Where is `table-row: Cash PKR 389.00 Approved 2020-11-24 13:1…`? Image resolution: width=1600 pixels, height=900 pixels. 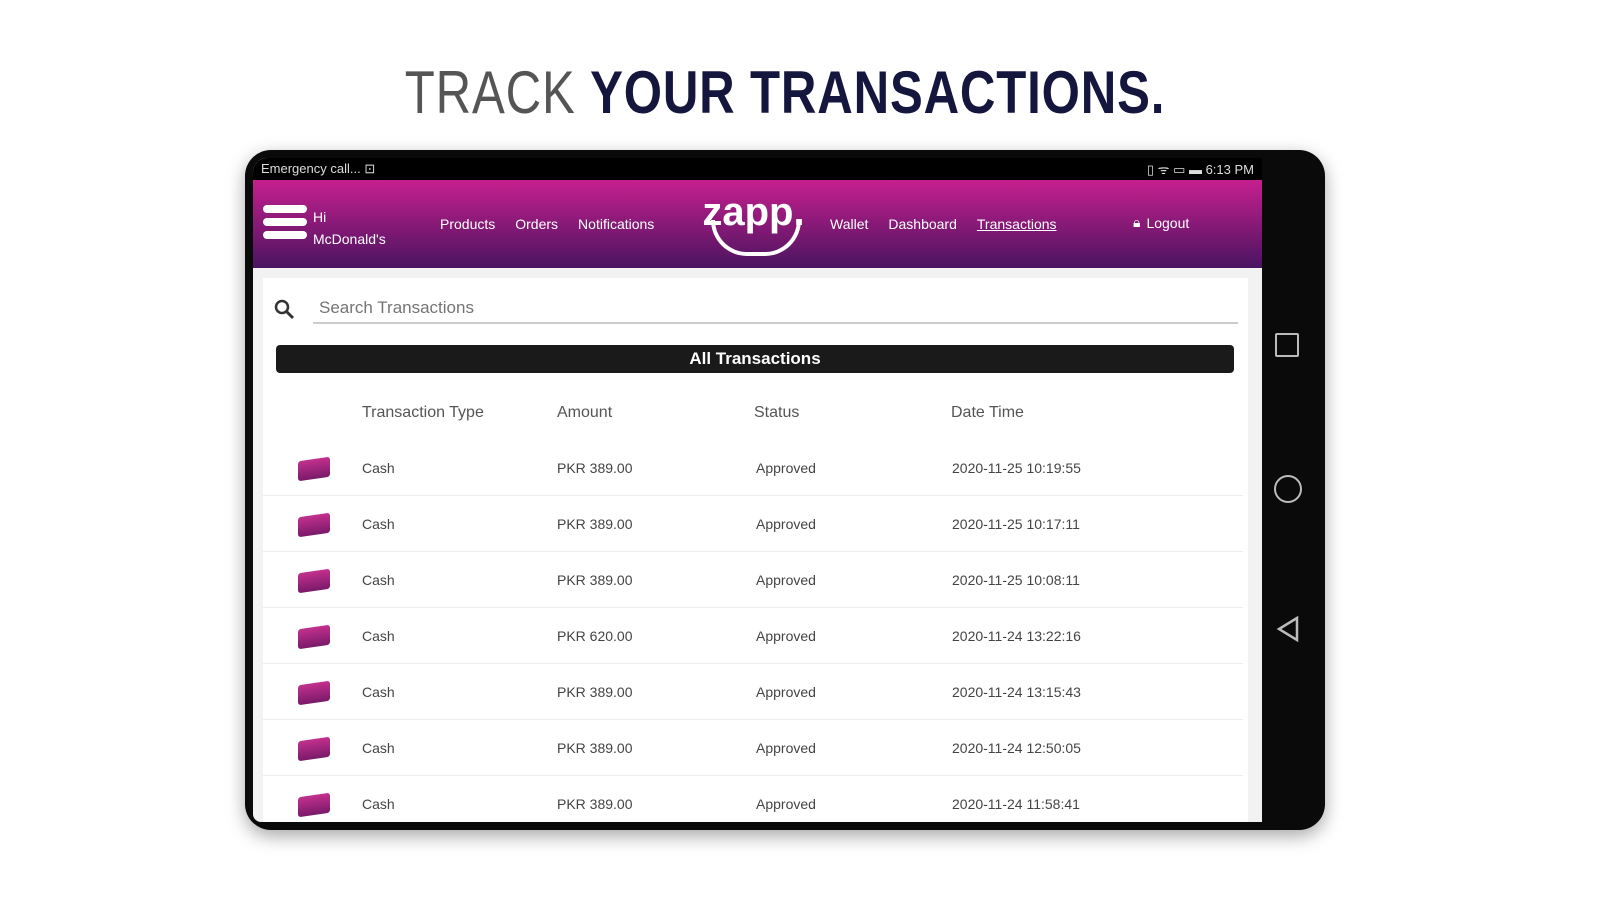
table-row: Cash PKR 389.00 Approved 2020-11-24 13:1… is located at coordinates (753, 692).